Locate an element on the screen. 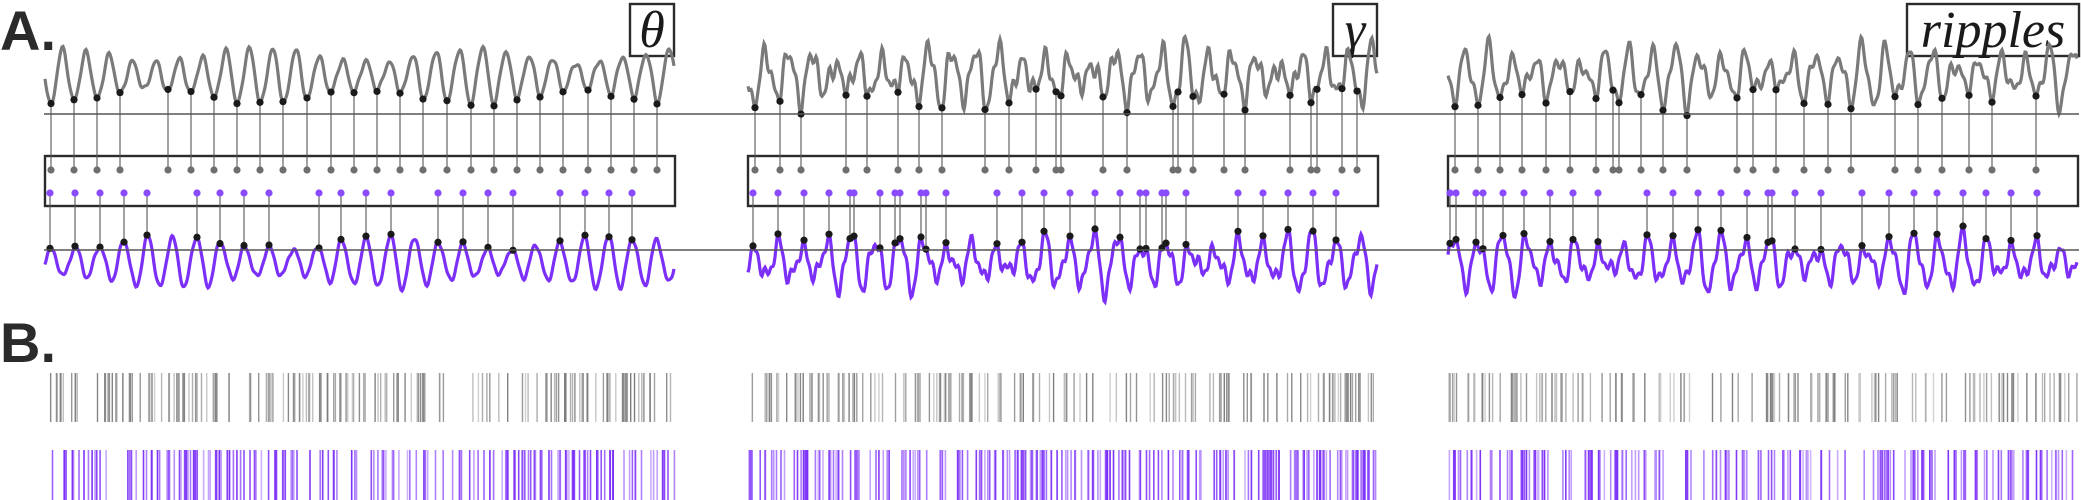 The height and width of the screenshot is (500, 2081). raster-group-gamma is located at coordinates (1062, 436).